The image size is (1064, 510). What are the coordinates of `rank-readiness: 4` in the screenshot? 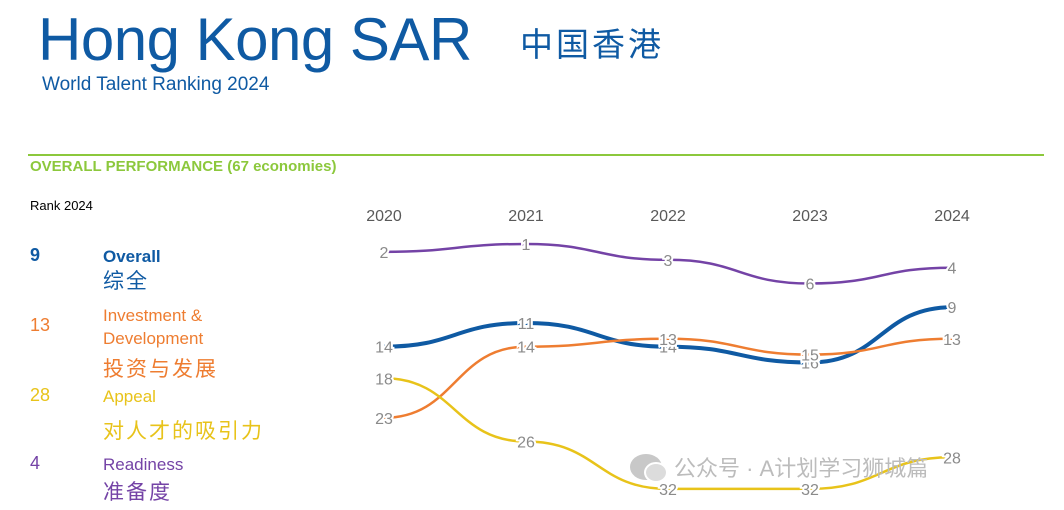 It's located at (35, 463).